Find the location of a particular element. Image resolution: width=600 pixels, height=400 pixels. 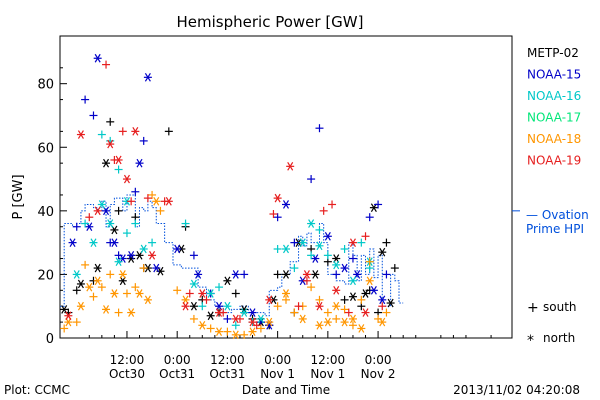

x-tick-label-date: Oct31 is located at coordinates (227, 374).